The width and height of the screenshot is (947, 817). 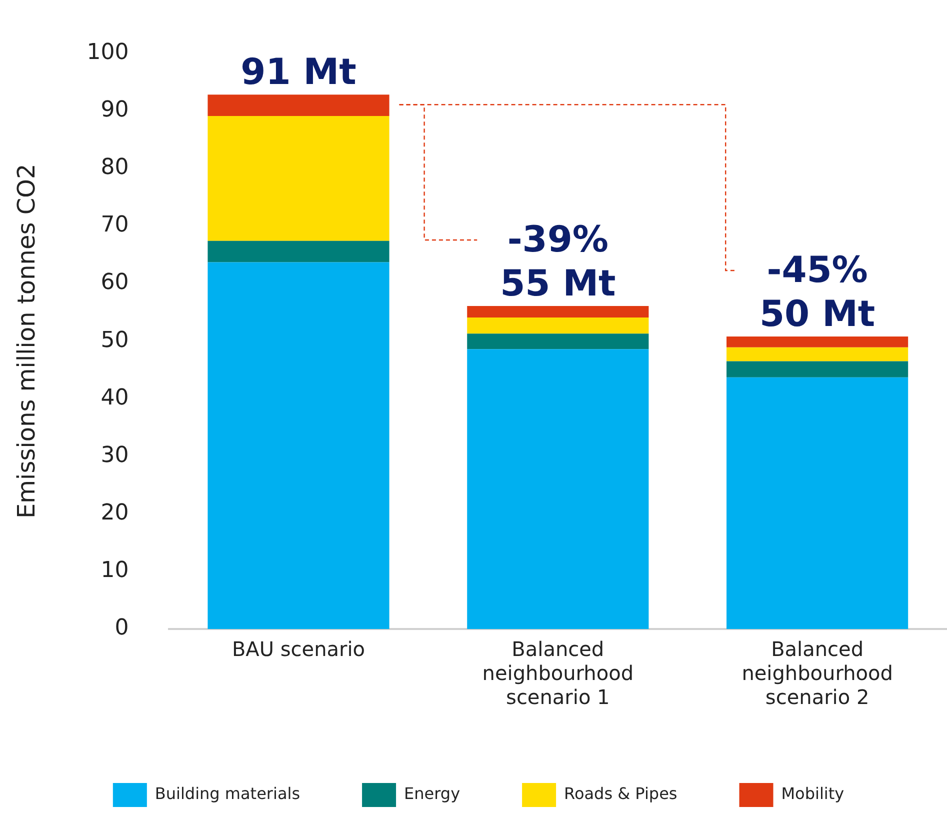 I want to click on y-tick-label: 60, so click(x=114, y=283).